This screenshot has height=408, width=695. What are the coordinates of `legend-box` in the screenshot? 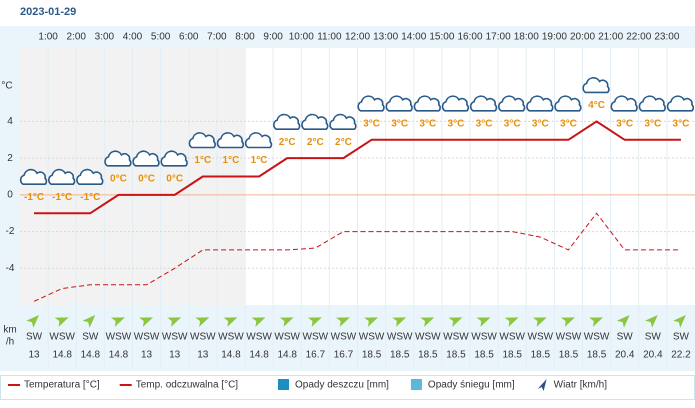 It's located at (347, 387).